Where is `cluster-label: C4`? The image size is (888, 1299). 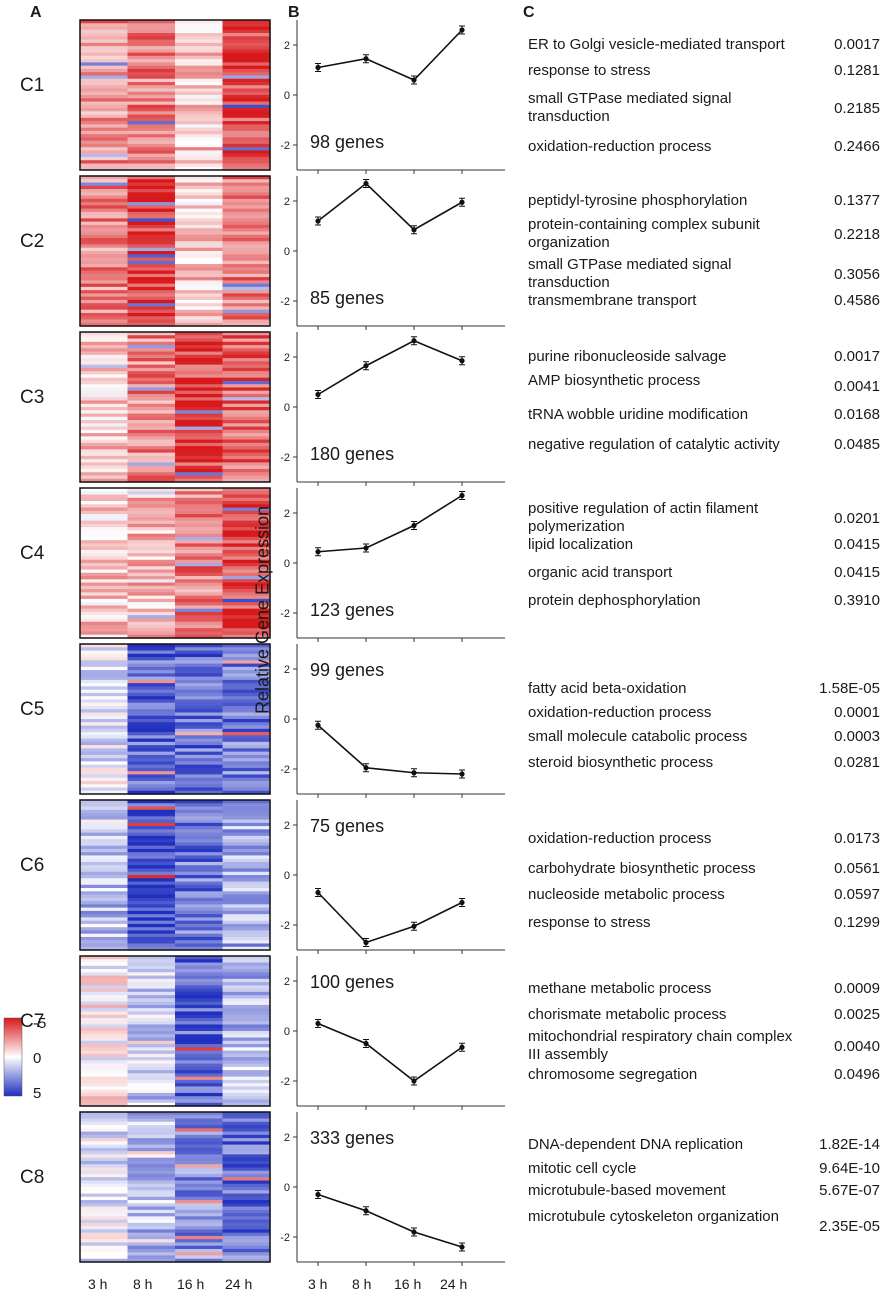
cluster-label: C4 is located at coordinates (32, 553).